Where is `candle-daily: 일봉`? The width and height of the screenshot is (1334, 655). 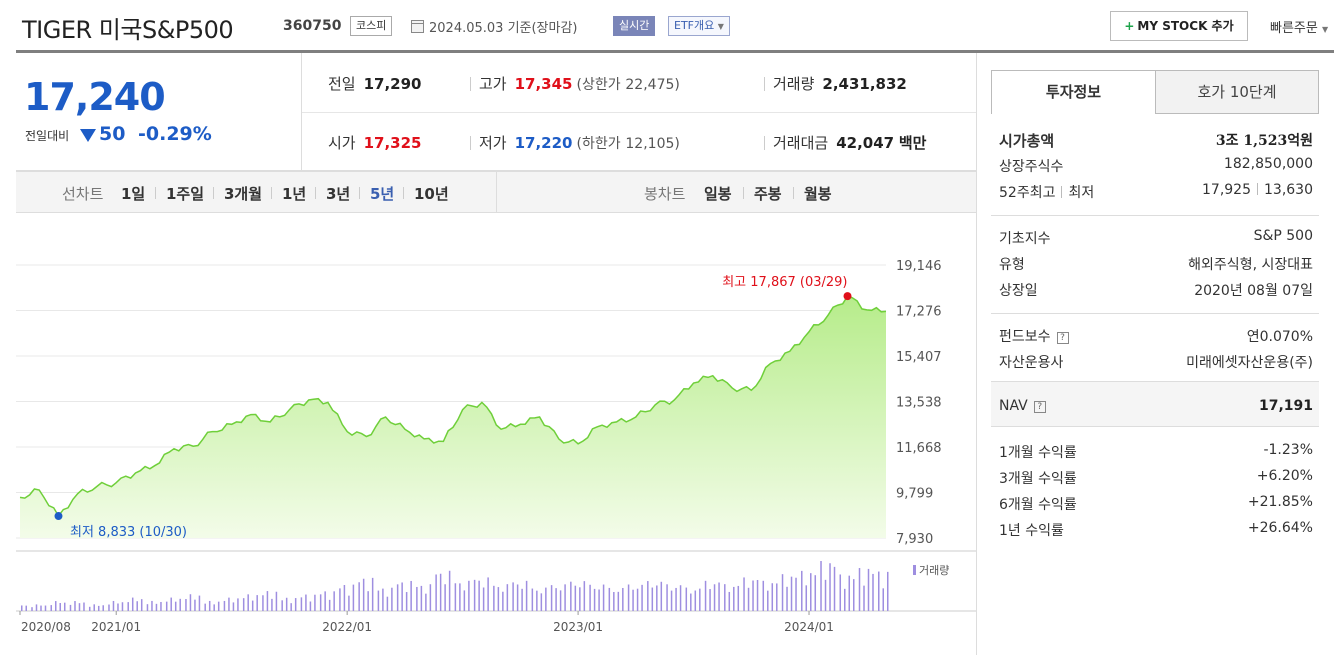
candle-daily: 일봉 is located at coordinates (718, 194).